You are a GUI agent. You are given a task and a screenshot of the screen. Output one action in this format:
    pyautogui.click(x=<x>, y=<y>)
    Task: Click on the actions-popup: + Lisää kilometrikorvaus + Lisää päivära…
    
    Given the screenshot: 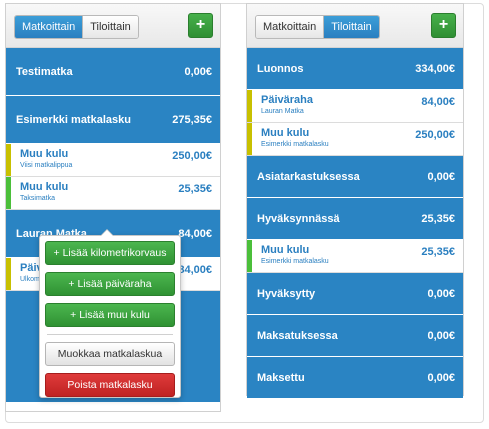 What is the action you would take?
    pyautogui.click(x=110, y=316)
    